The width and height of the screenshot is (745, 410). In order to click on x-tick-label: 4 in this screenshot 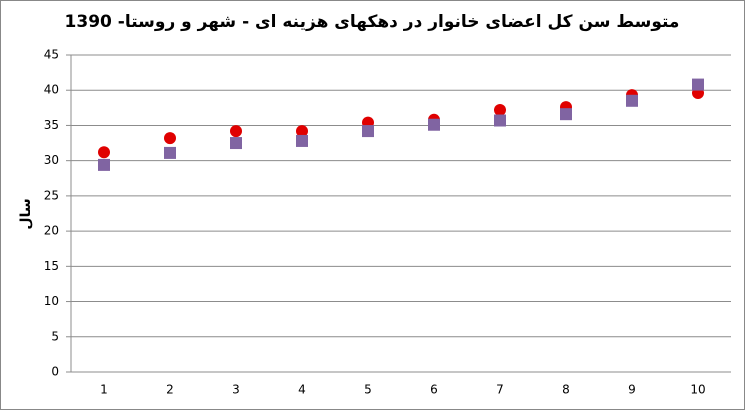, I will do `click(302, 390)`.